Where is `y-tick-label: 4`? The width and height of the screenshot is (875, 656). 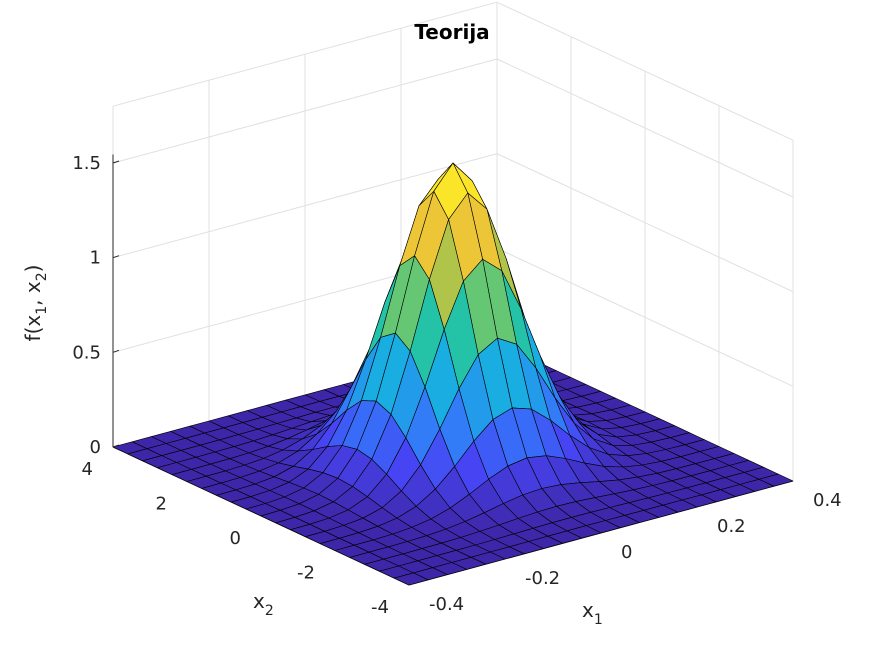
y-tick-label: 4 is located at coordinates (87, 469).